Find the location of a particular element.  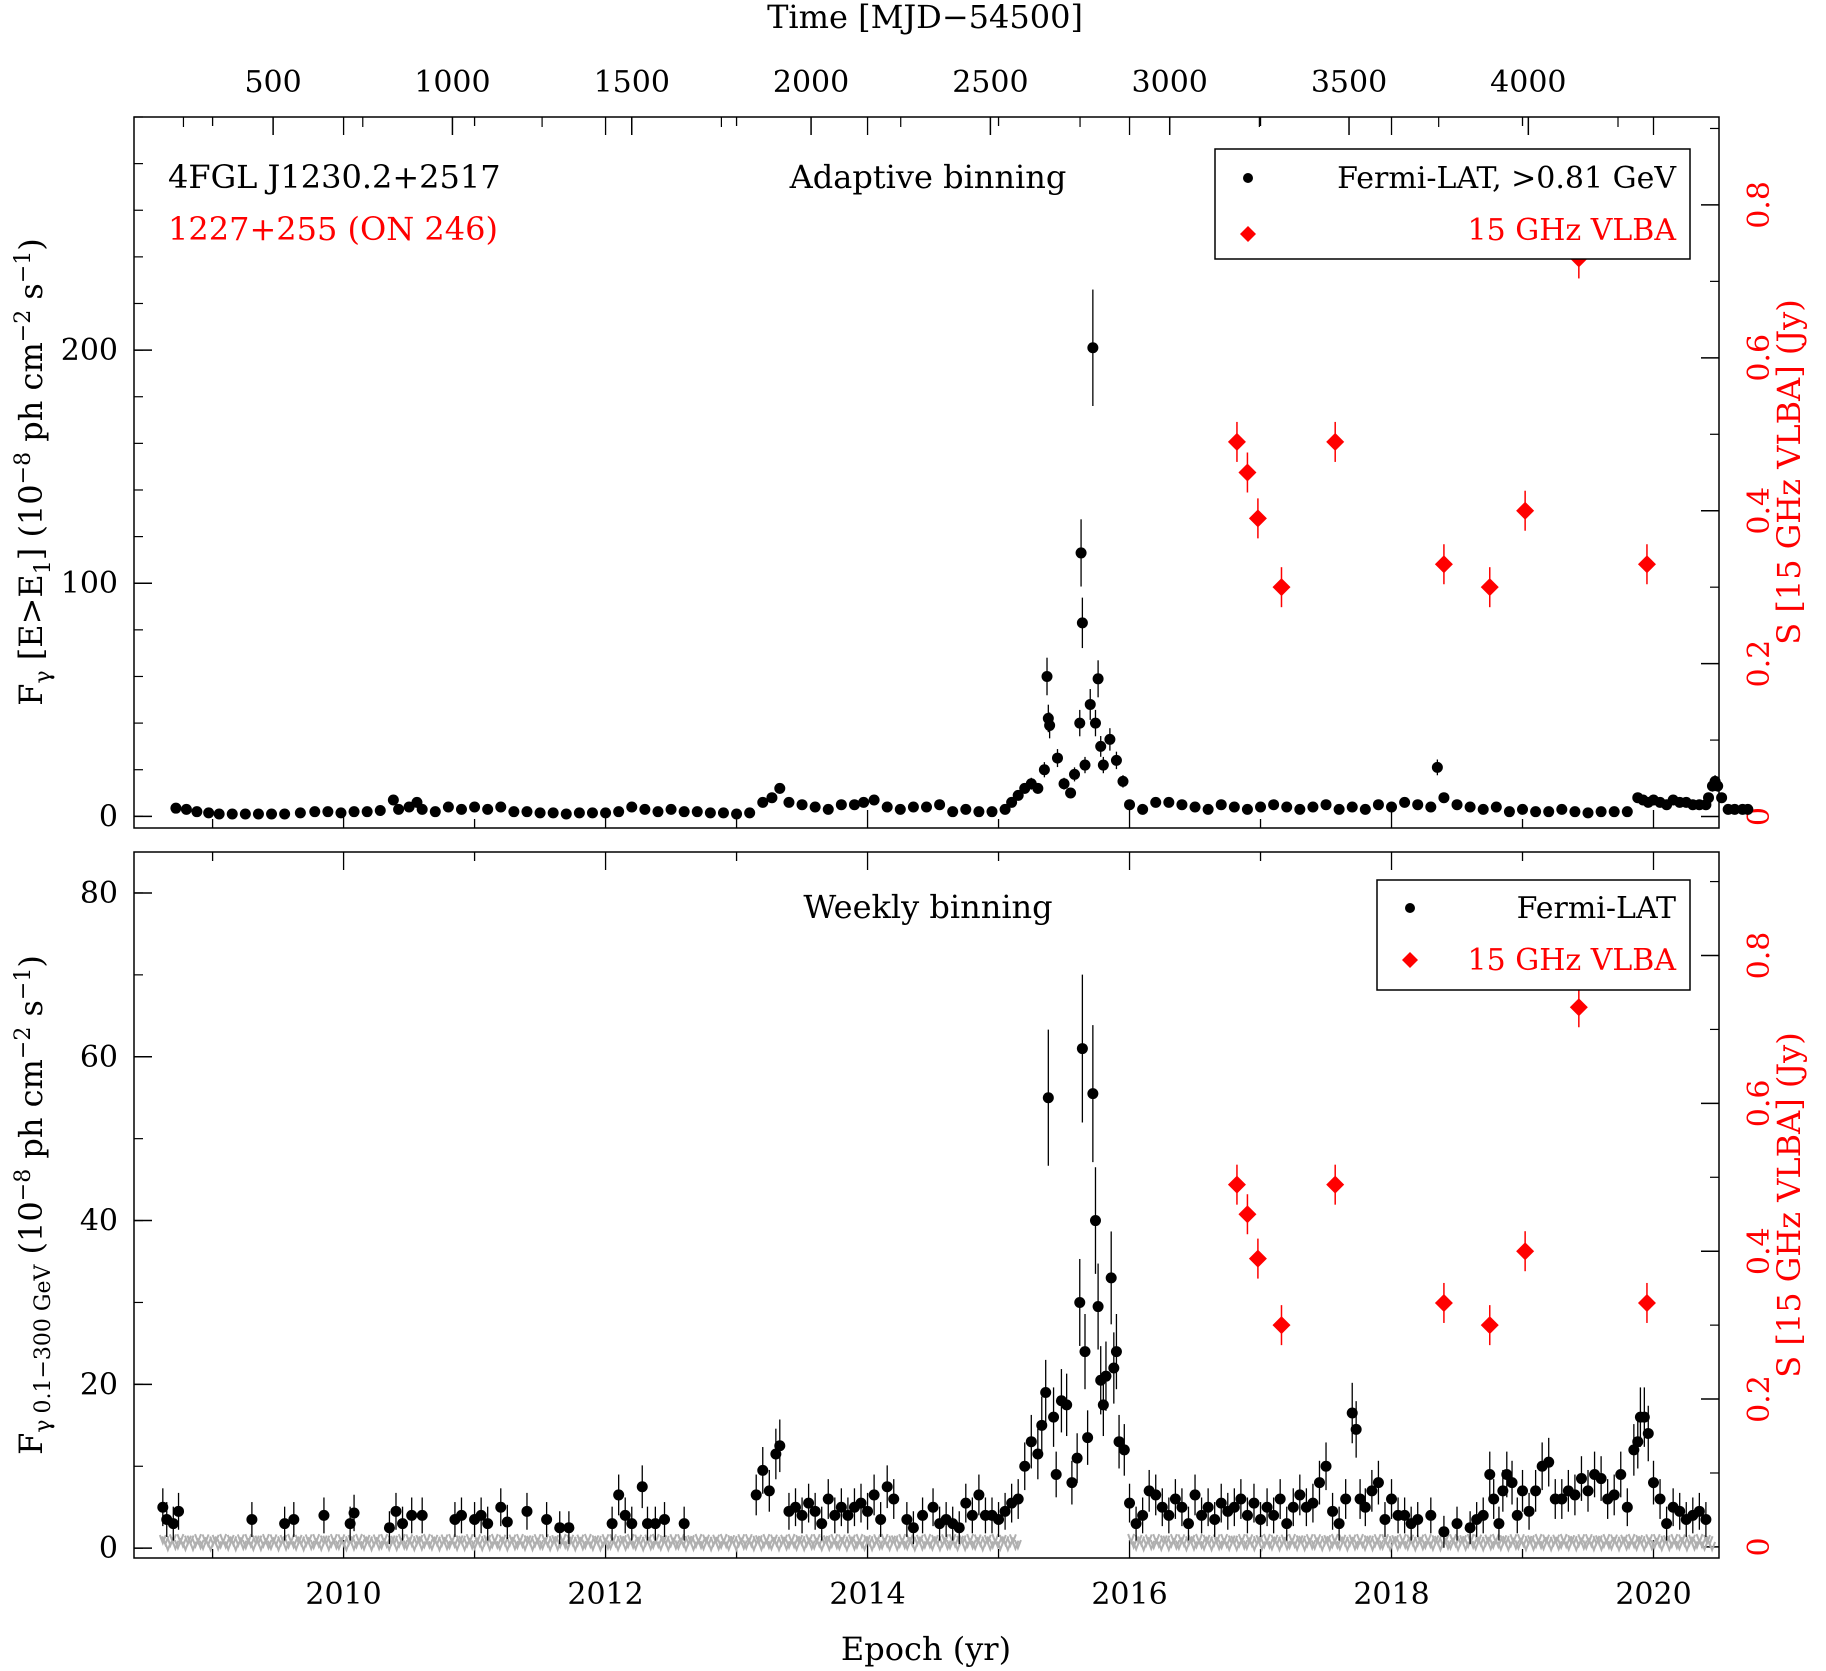

y2-tick-label: 0.2 is located at coordinates (1759, 664).